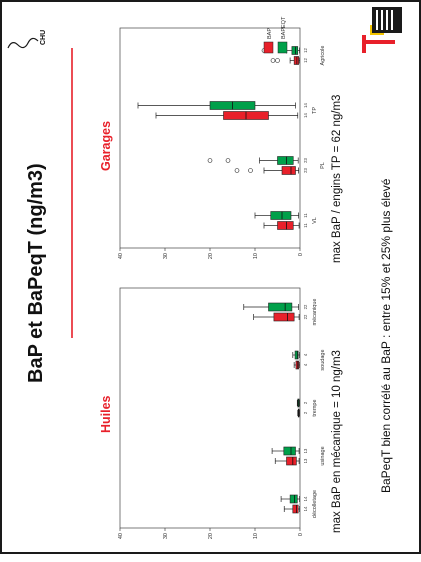 The image size is (421, 562). What do you see at coordinates (284, 27) in the screenshot?
I see `legend-label: BAPEQT` at bounding box center [284, 27].